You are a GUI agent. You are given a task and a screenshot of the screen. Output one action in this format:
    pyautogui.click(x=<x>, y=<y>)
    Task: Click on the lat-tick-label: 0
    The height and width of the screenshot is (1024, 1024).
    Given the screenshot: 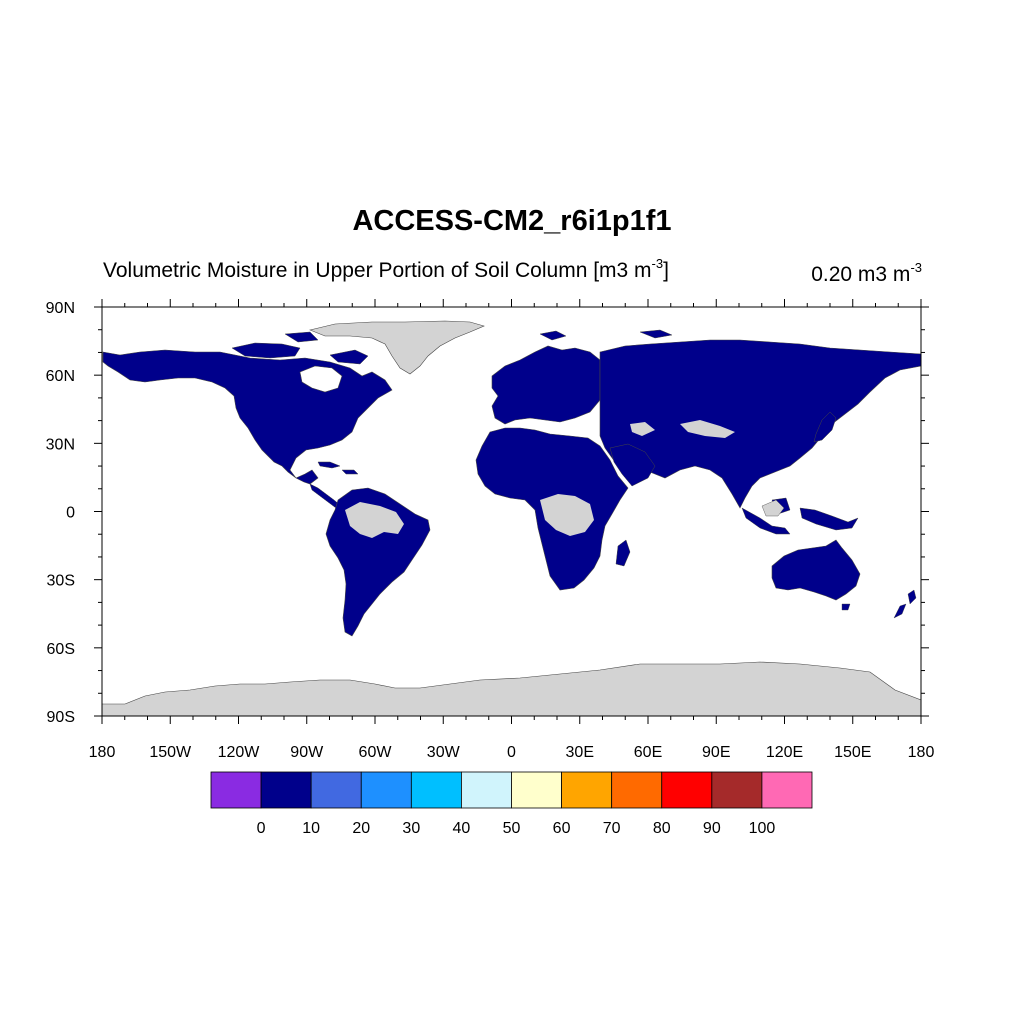 What is the action you would take?
    pyautogui.click(x=70, y=513)
    